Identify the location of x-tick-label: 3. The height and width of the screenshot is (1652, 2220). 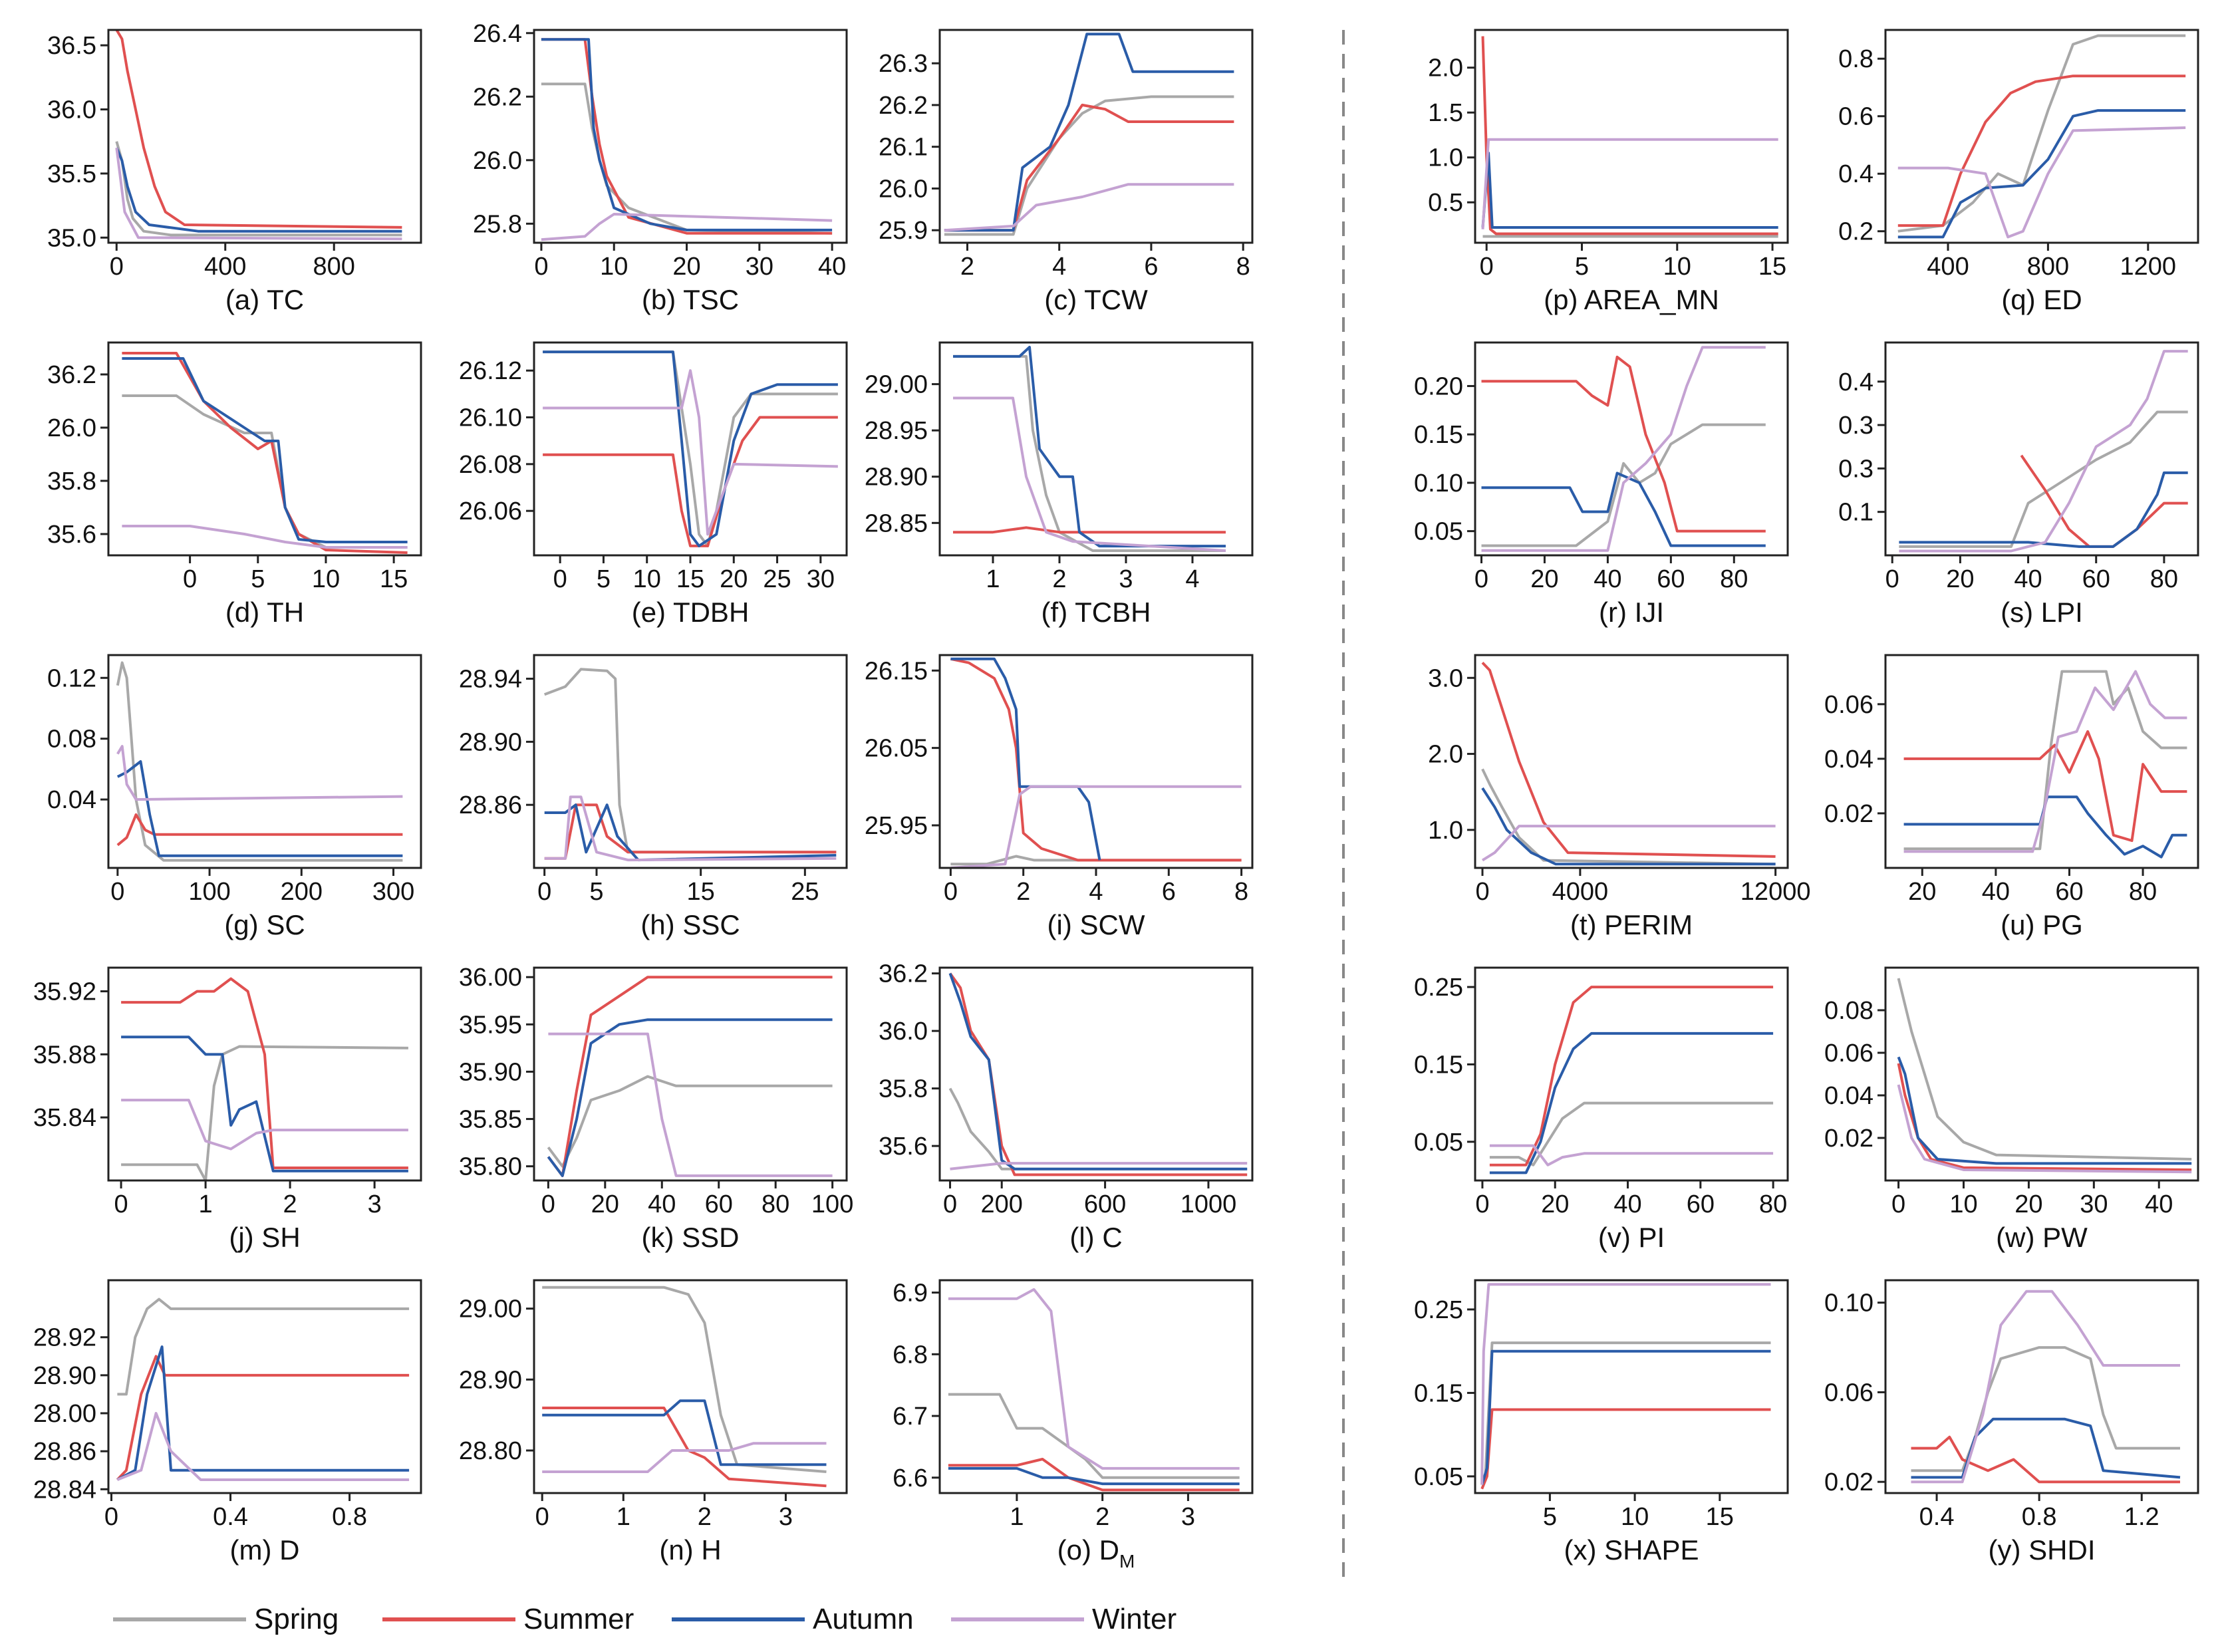
(1126, 579).